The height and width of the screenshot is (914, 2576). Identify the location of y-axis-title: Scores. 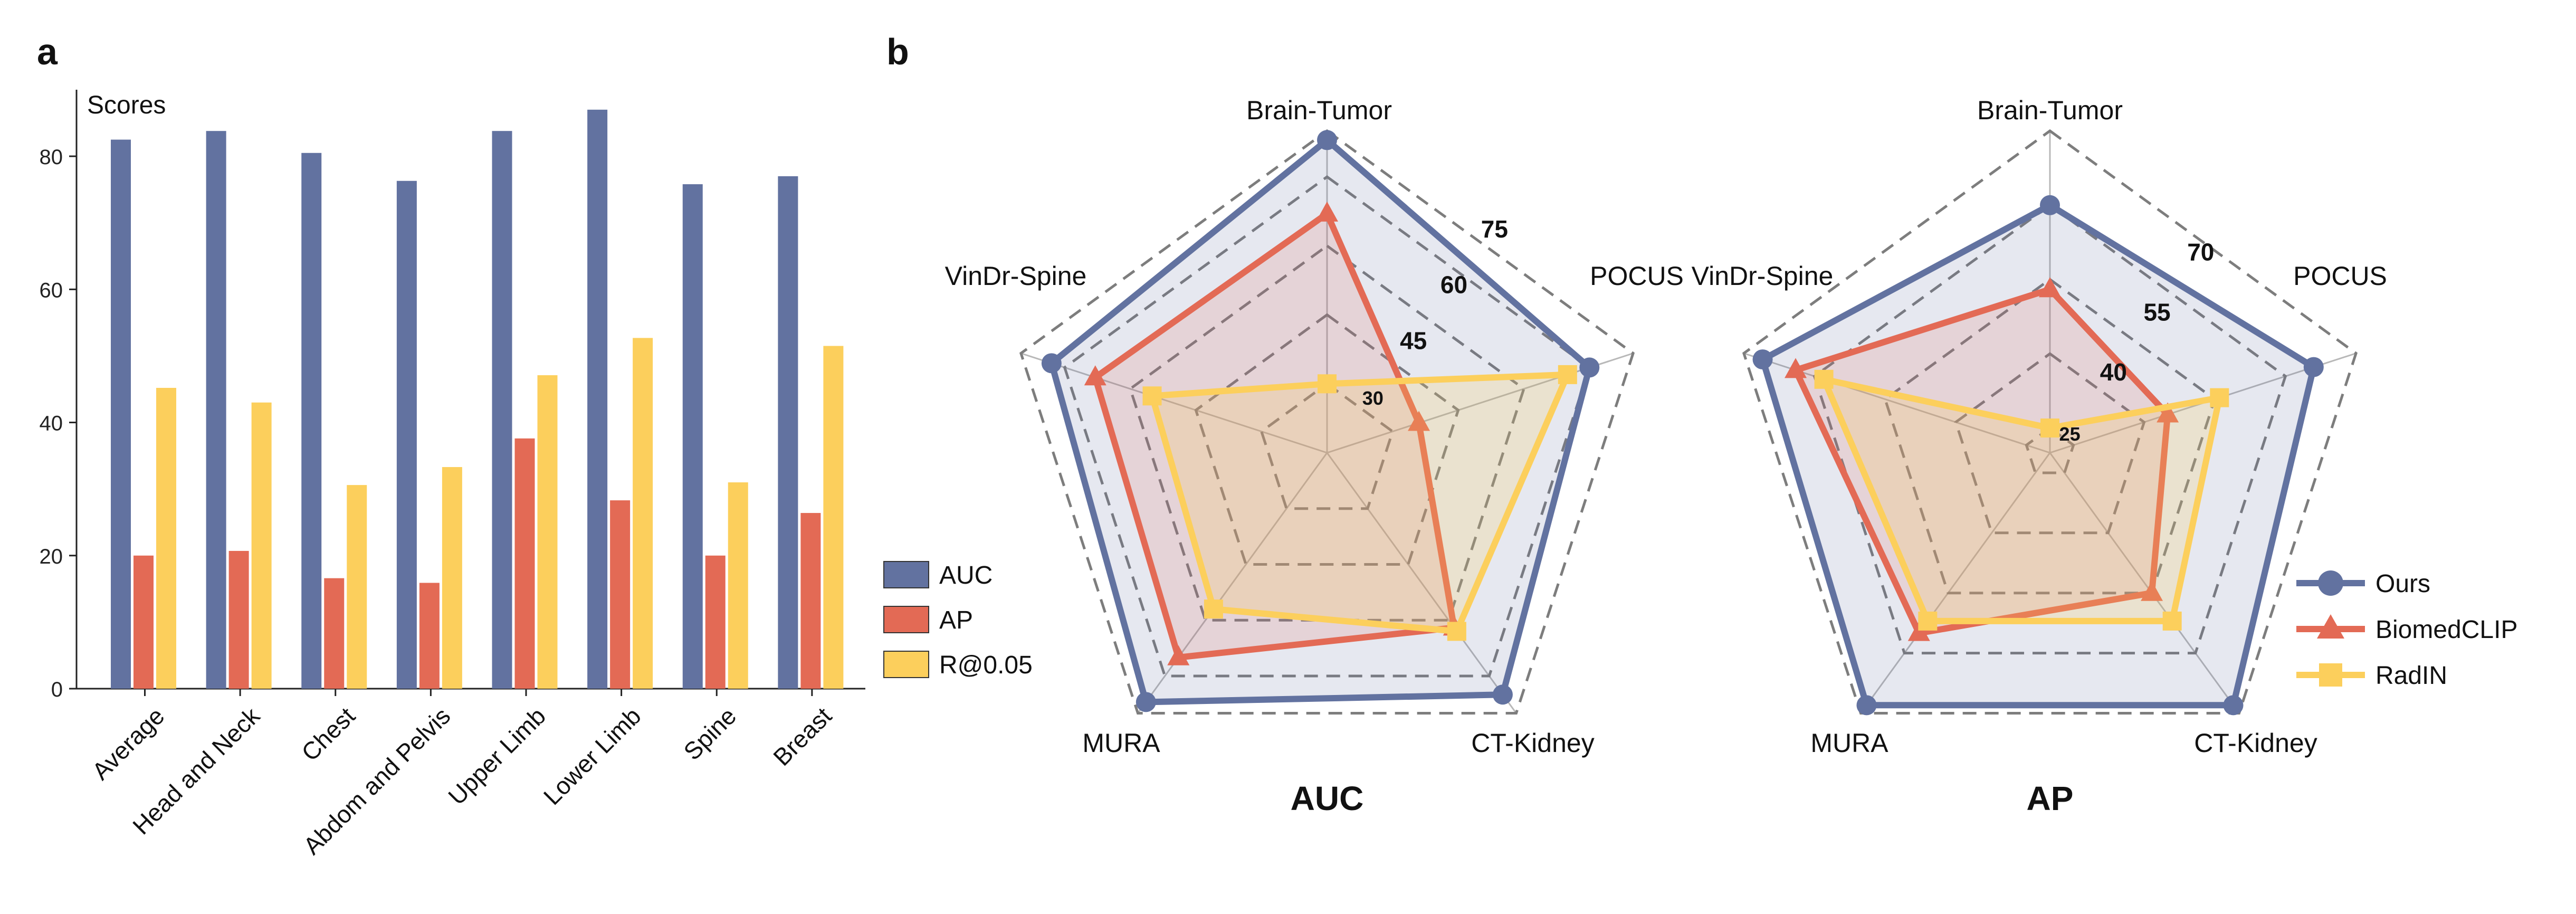
(126, 105).